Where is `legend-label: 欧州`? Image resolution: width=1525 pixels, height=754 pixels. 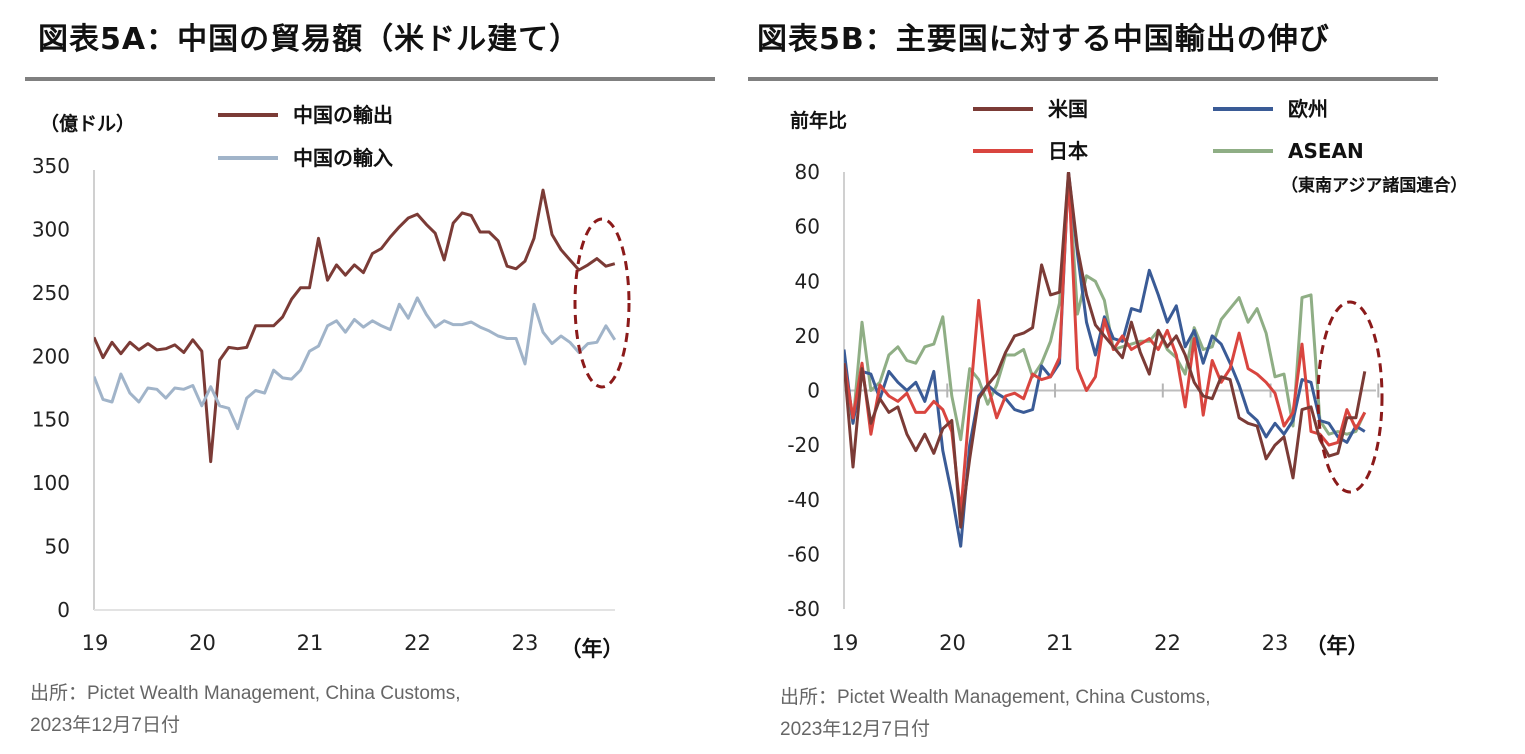 legend-label: 欧州 is located at coordinates (1308, 109).